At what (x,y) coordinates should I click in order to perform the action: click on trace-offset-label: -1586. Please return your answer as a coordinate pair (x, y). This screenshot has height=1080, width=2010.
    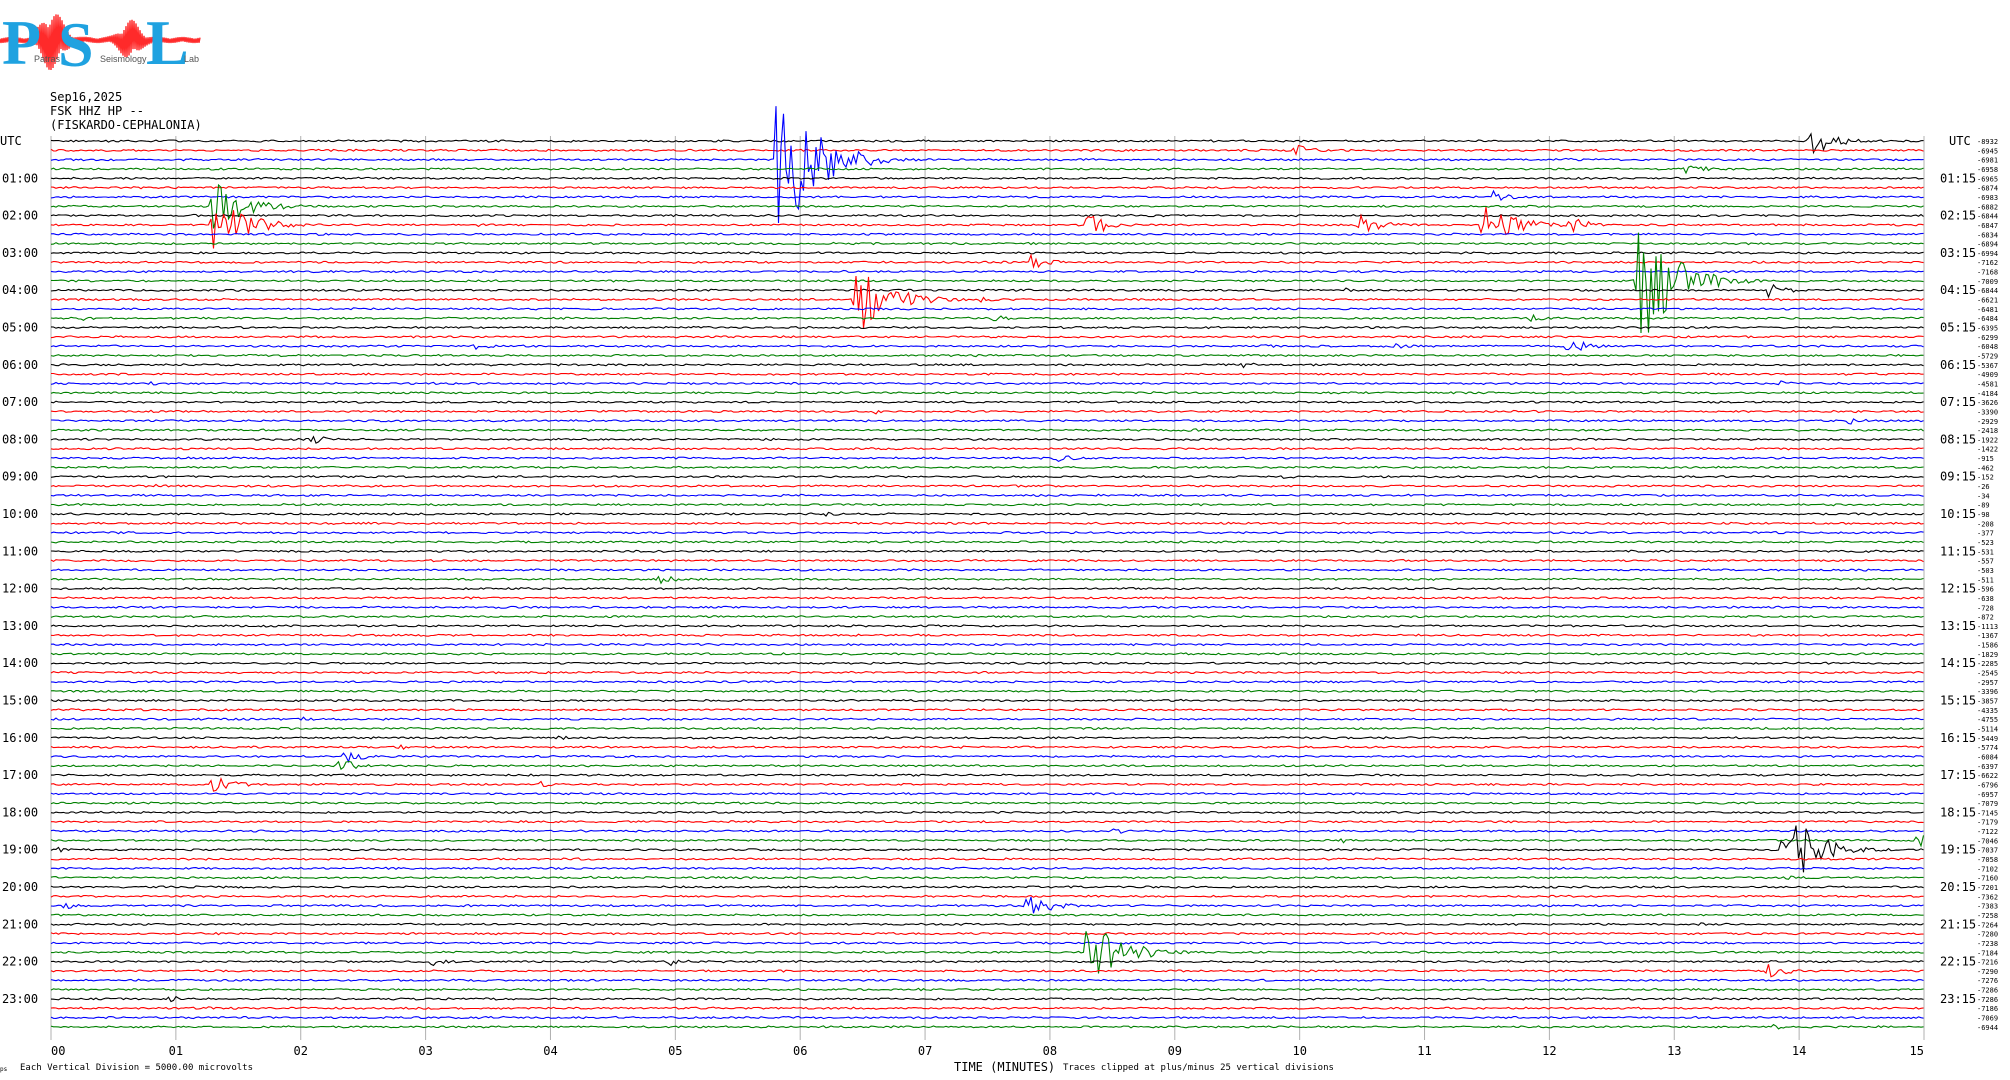
    Looking at the image, I should click on (1987, 646).